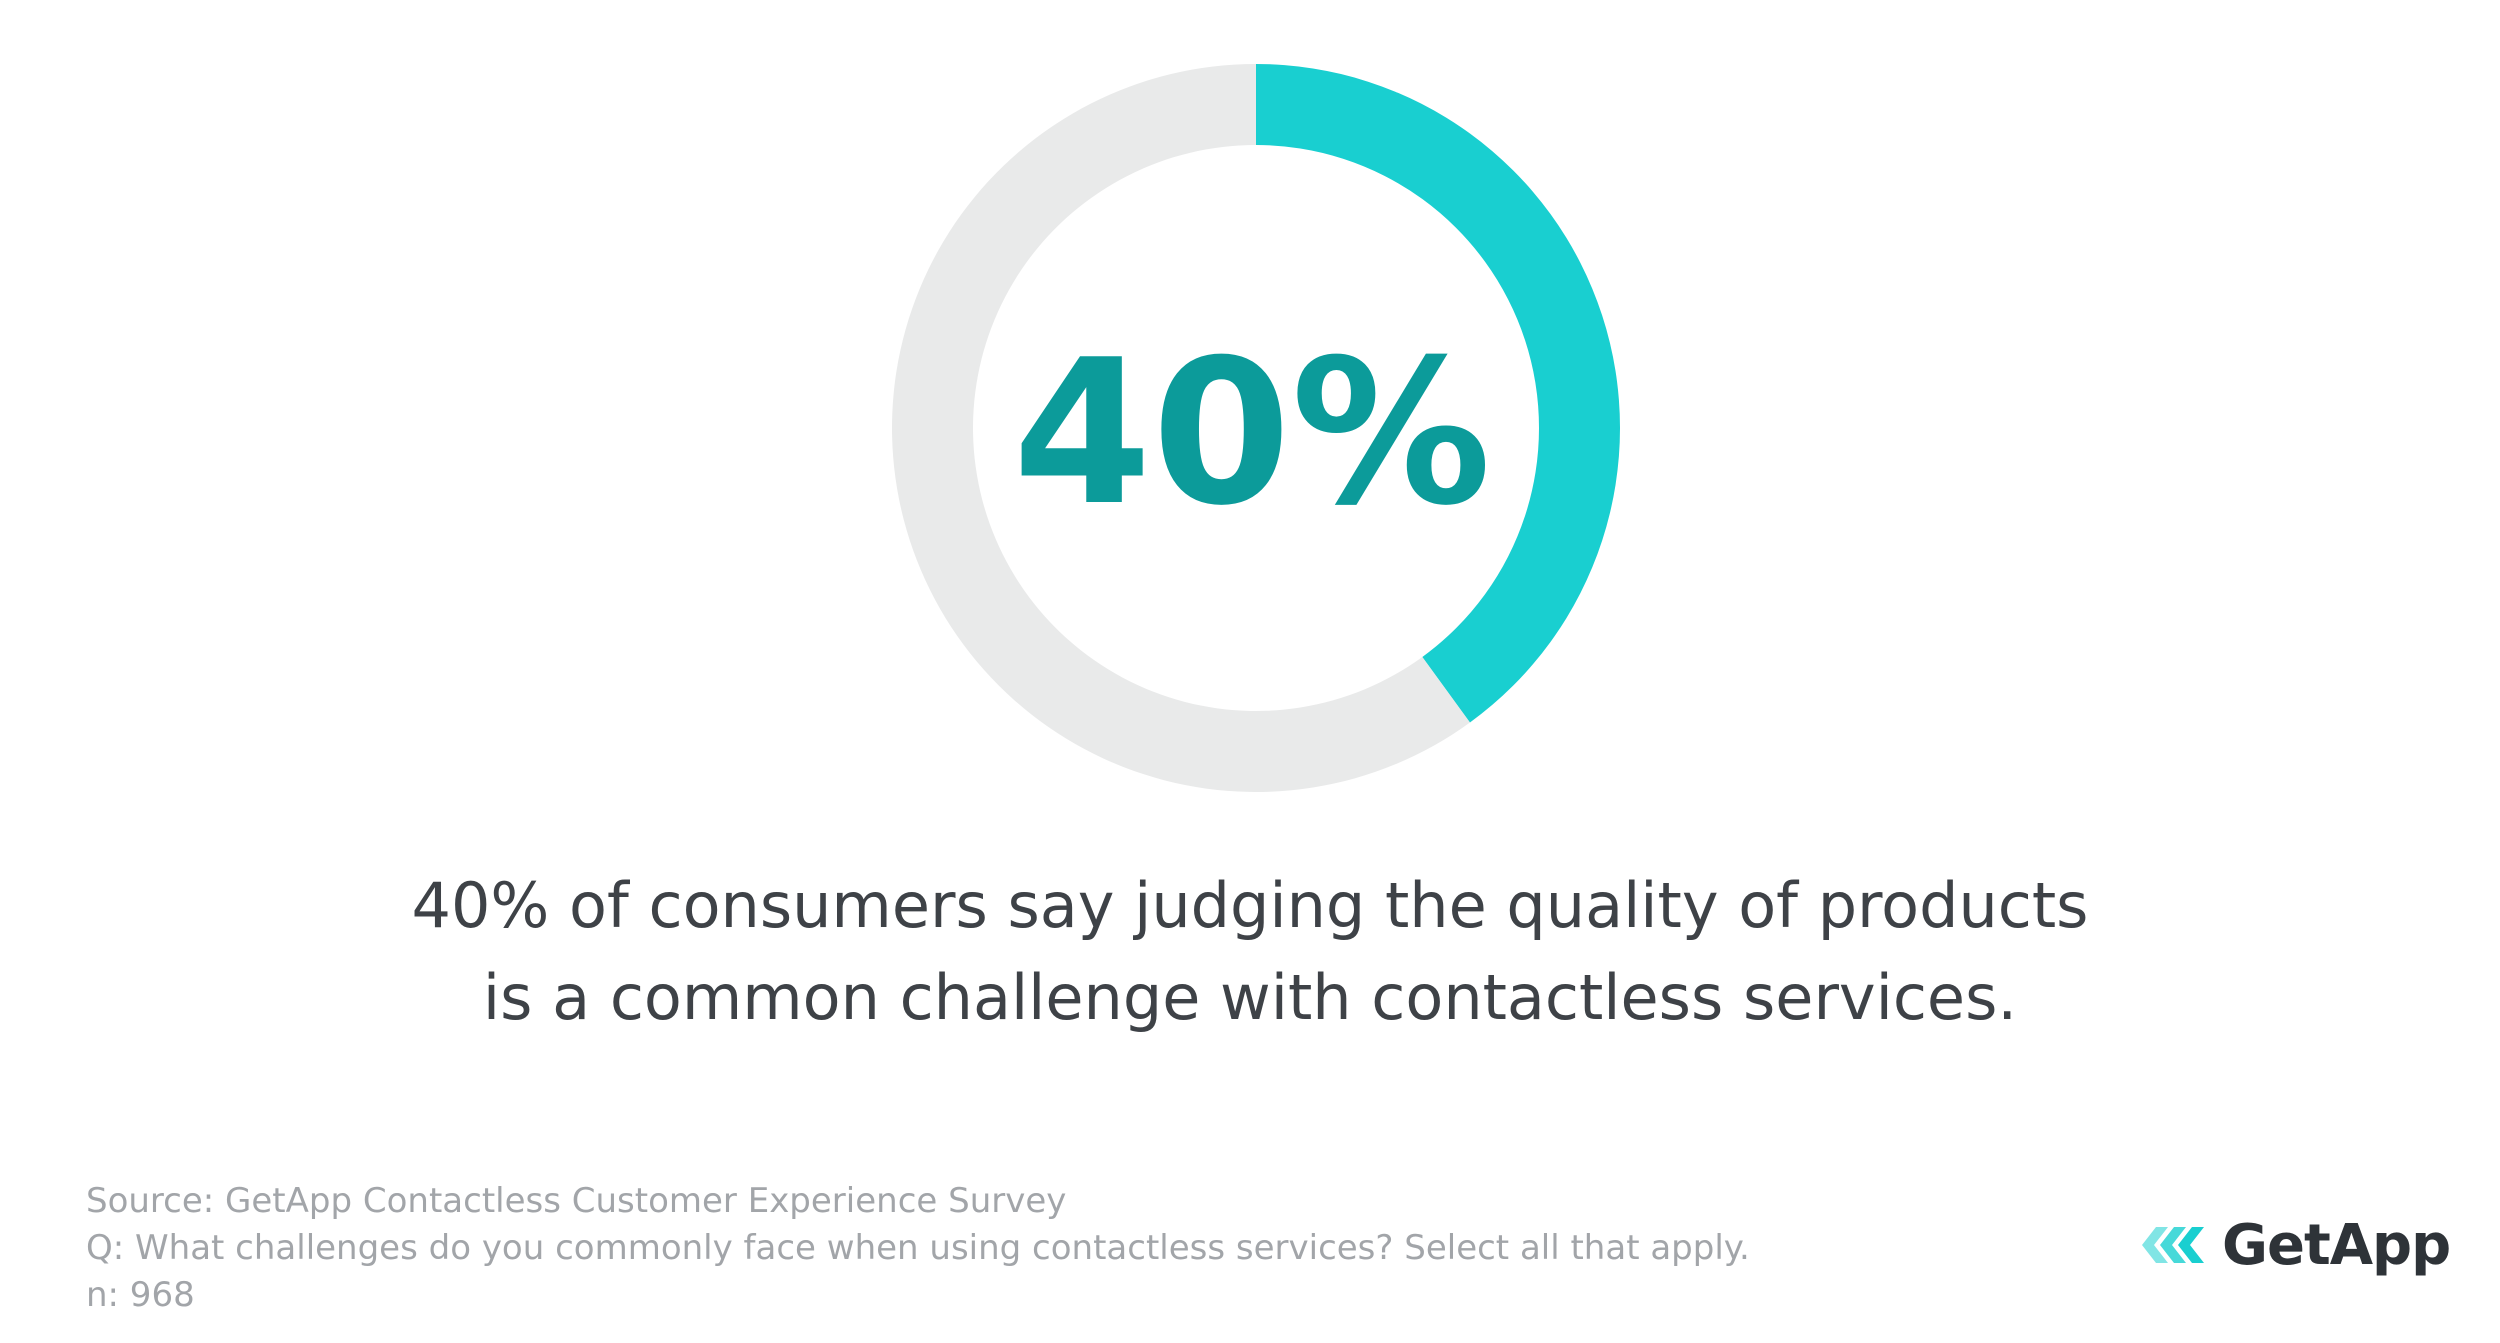  What do you see at coordinates (2336, 1245) in the screenshot?
I see `getapp-logo-text: GetApp` at bounding box center [2336, 1245].